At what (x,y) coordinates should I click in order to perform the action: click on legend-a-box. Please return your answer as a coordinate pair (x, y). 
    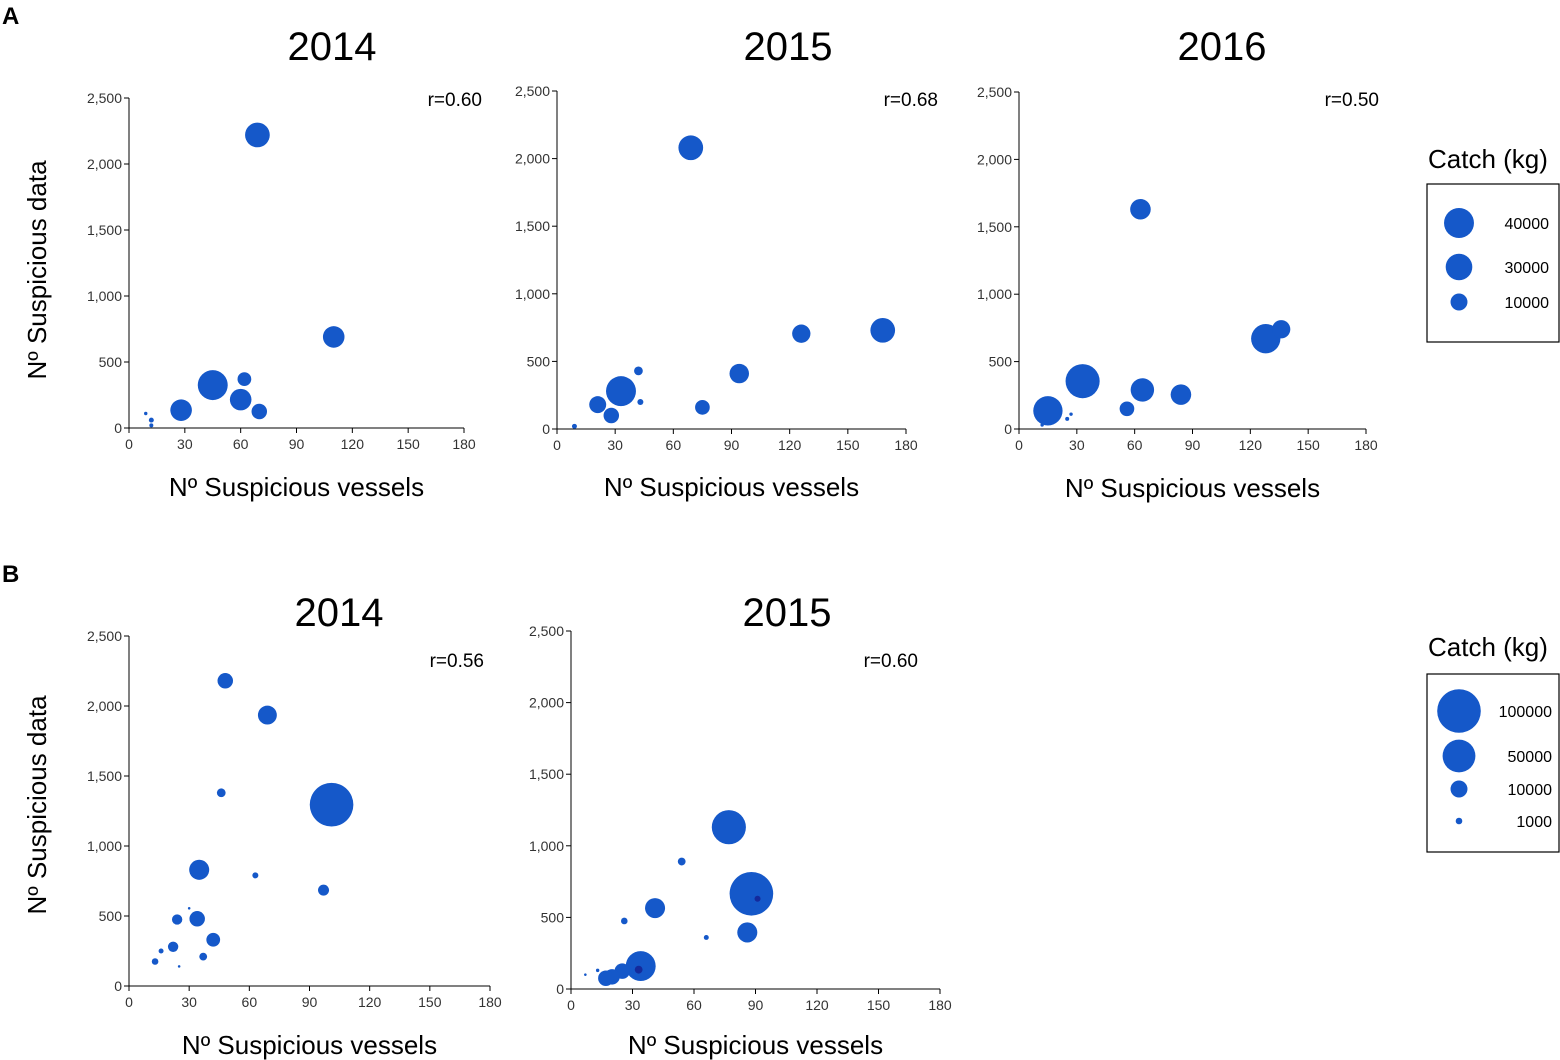
    Looking at the image, I should click on (1493, 263).